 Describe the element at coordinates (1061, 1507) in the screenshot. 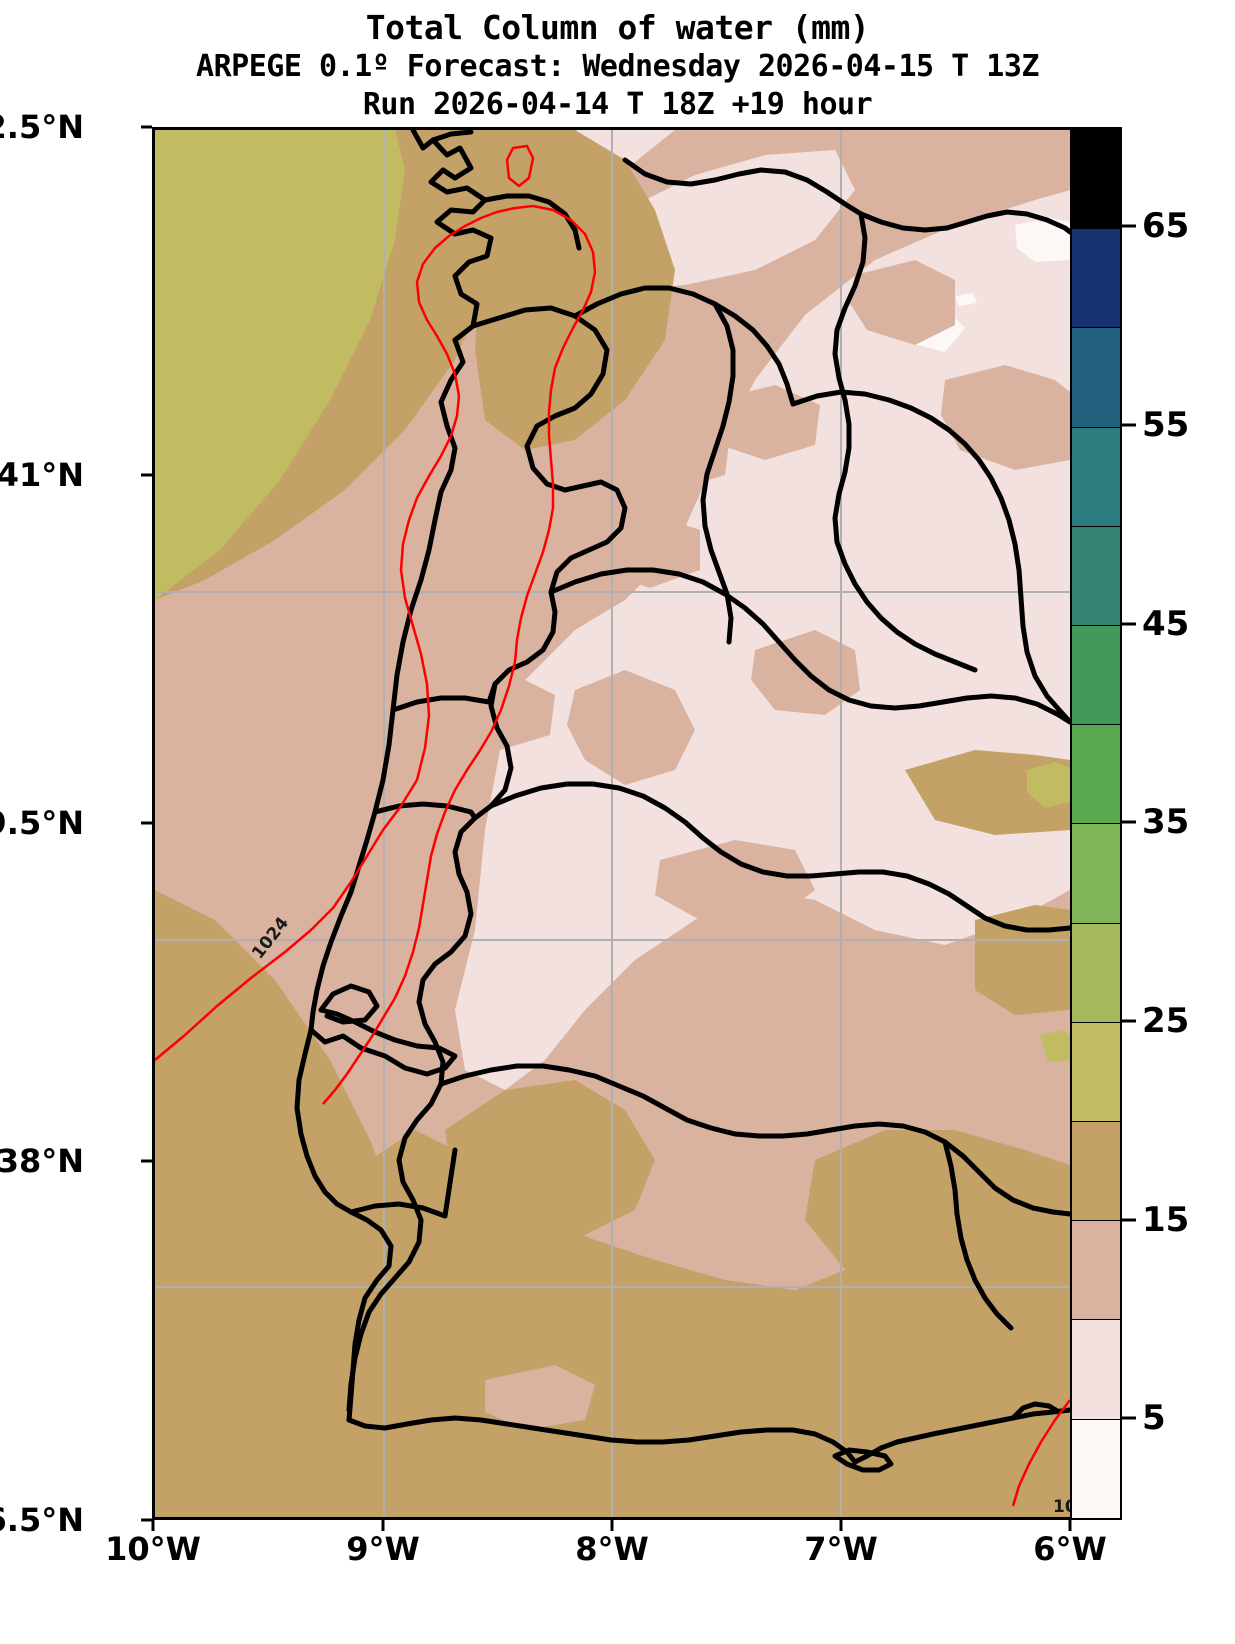

I see `isobar-label-1020: 1020` at that location.